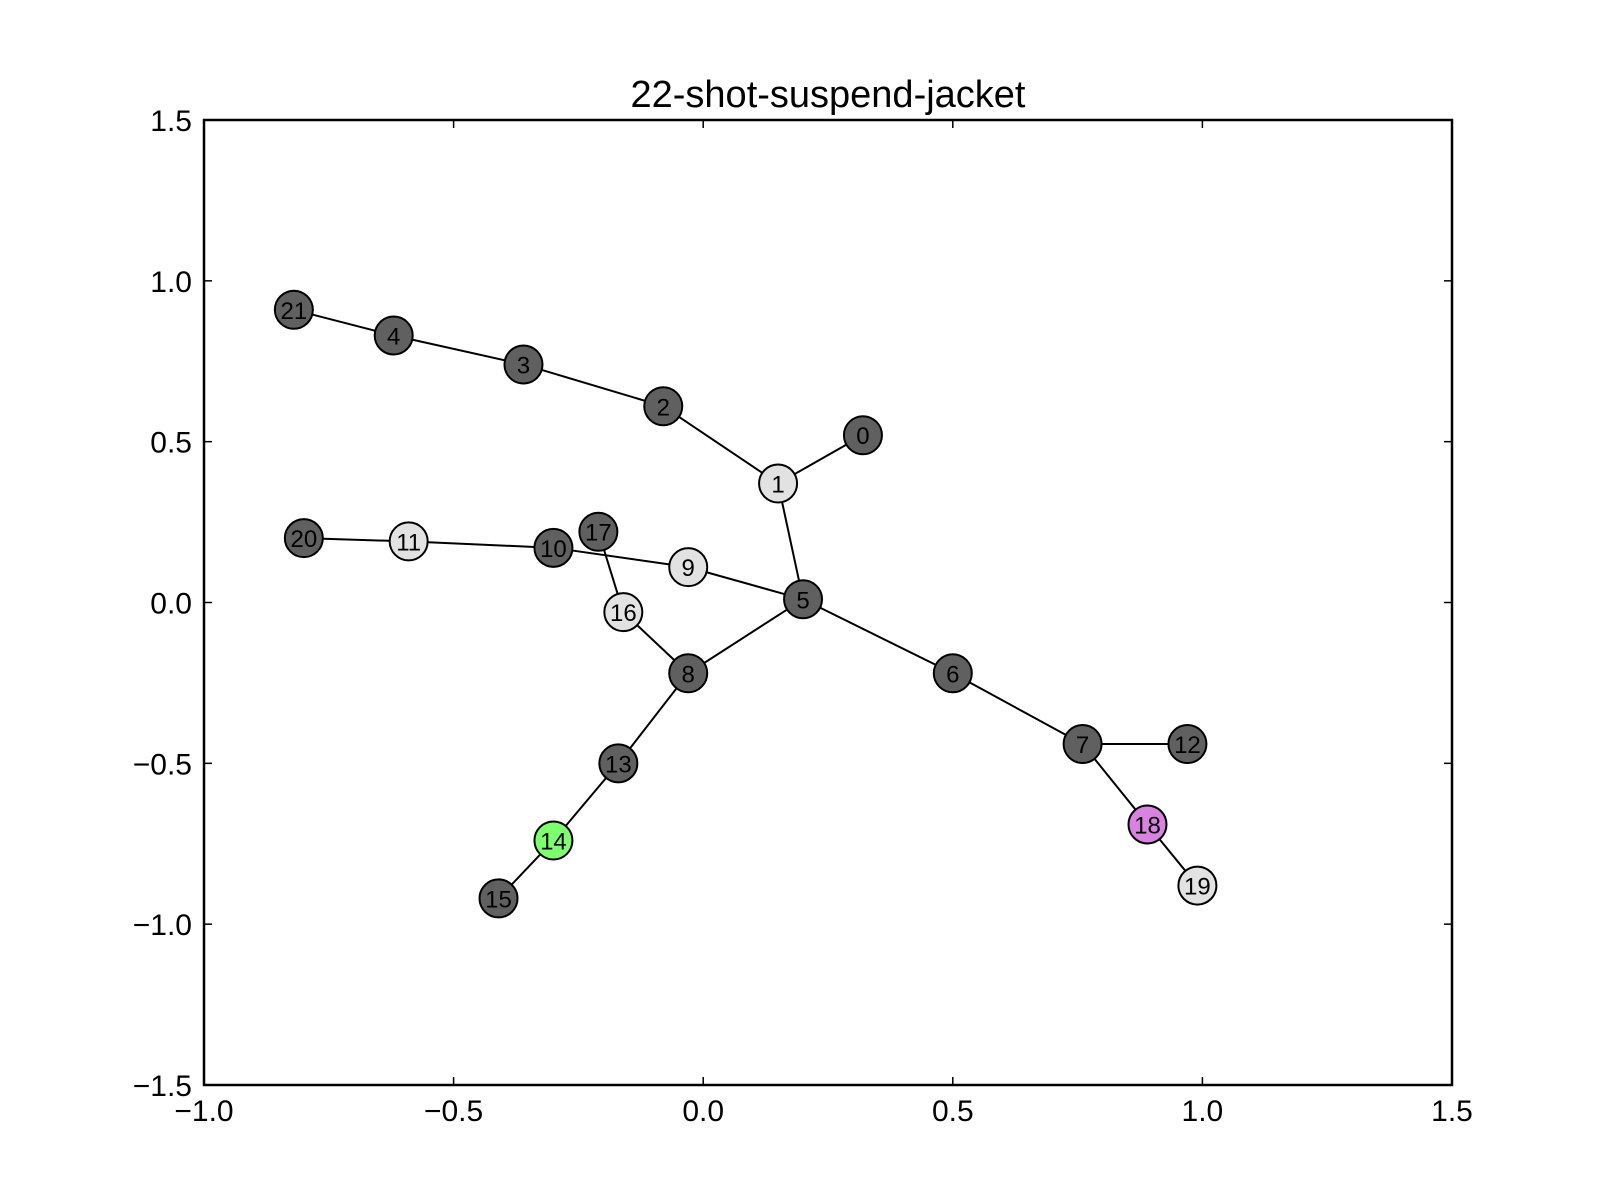 This screenshot has height=1200, width=1600. I want to click on node-3: 3, so click(523, 364).